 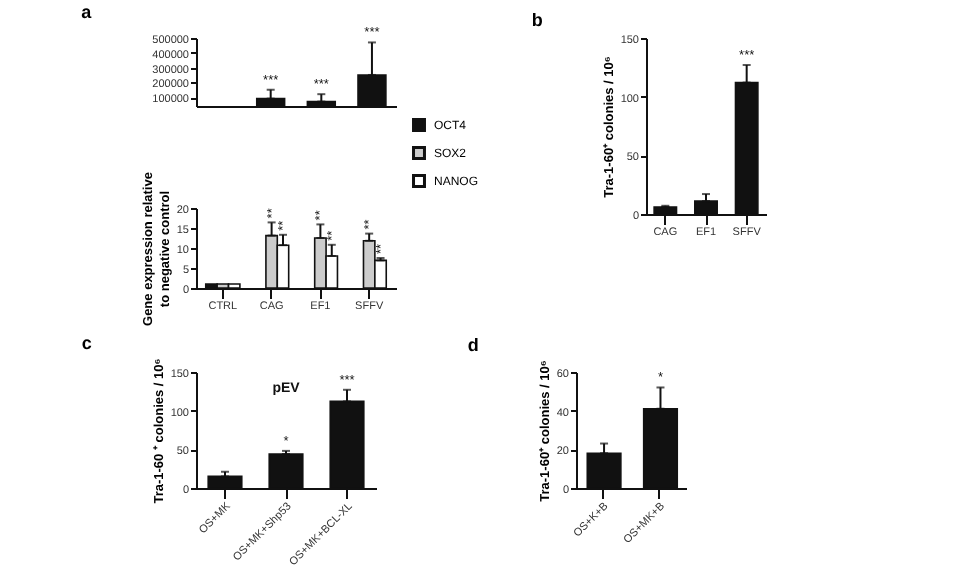 What do you see at coordinates (473, 345) in the screenshot?
I see `chart-title: d` at bounding box center [473, 345].